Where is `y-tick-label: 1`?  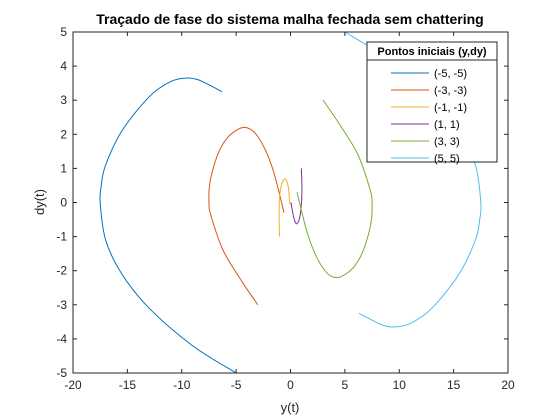 y-tick-label: 1 is located at coordinates (63, 168).